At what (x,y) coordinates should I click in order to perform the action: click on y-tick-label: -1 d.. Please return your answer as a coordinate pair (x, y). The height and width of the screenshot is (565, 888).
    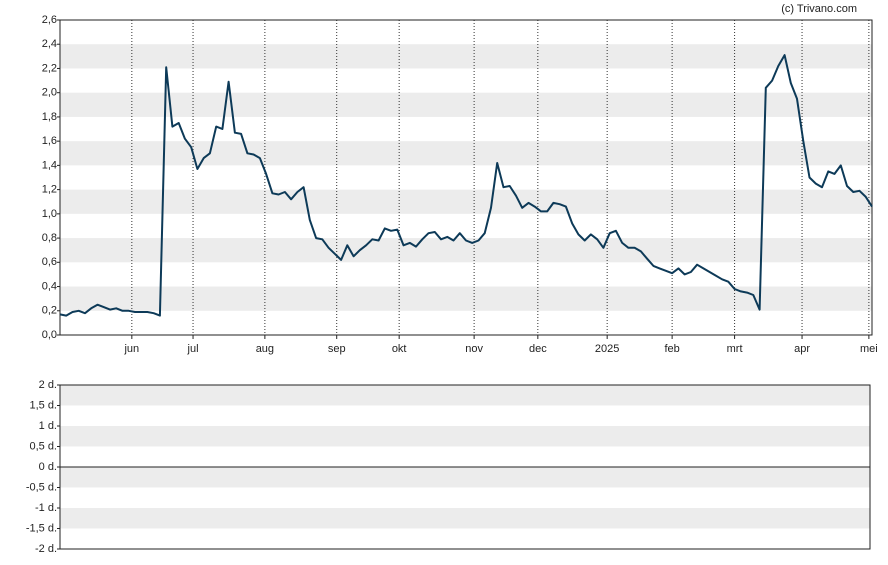
    Looking at the image, I should click on (46, 508).